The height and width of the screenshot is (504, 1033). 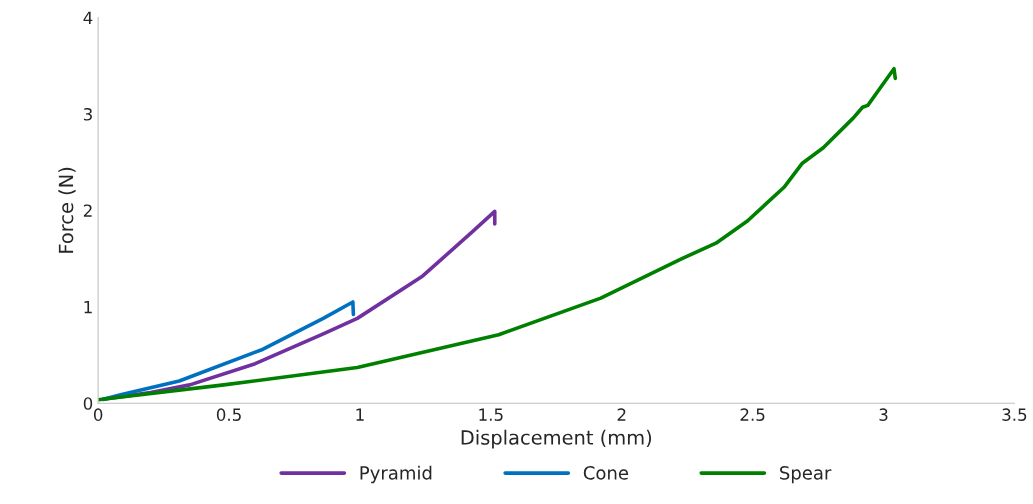 I want to click on y-tick-label: 2, so click(x=87, y=210).